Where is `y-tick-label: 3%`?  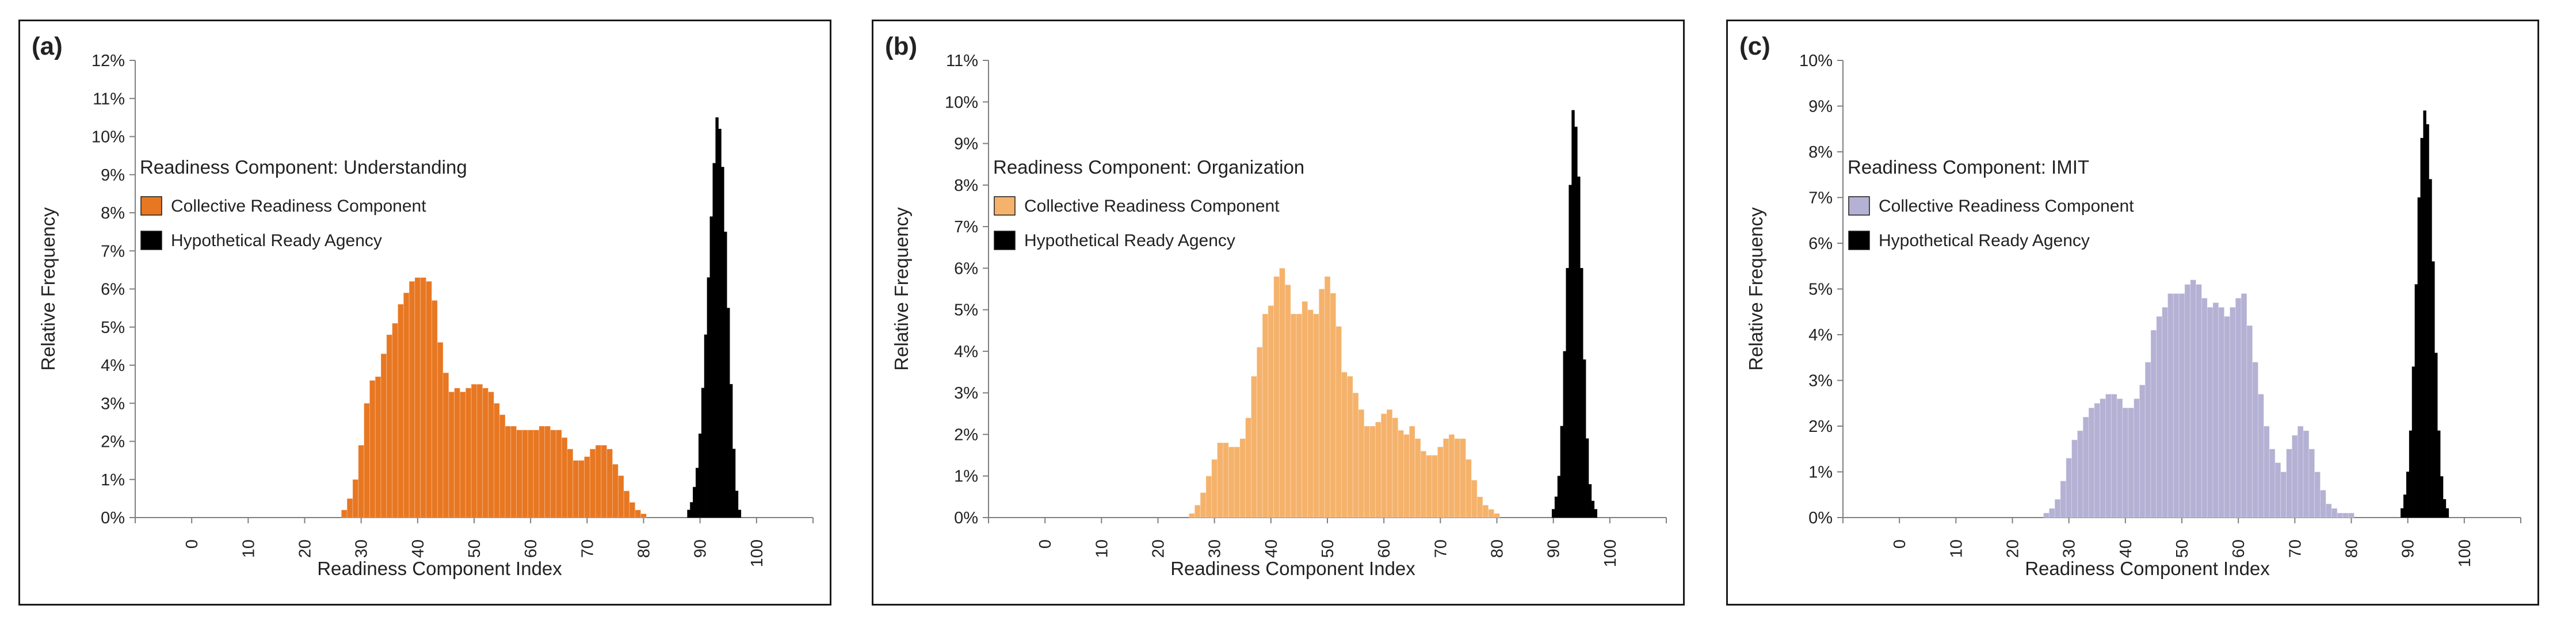
y-tick-label: 3% is located at coordinates (966, 393).